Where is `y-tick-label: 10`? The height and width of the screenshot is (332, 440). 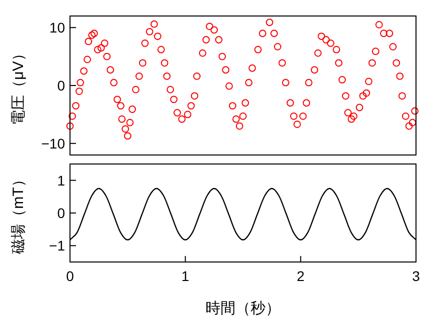 y-tick-label: 10 is located at coordinates (57, 28).